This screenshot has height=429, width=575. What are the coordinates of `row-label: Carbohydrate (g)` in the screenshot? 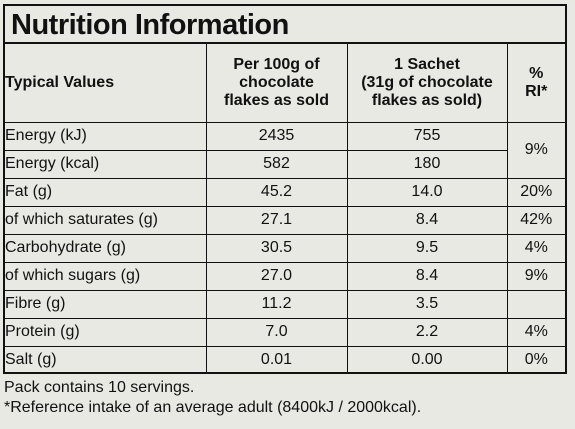 It's located at (106, 248).